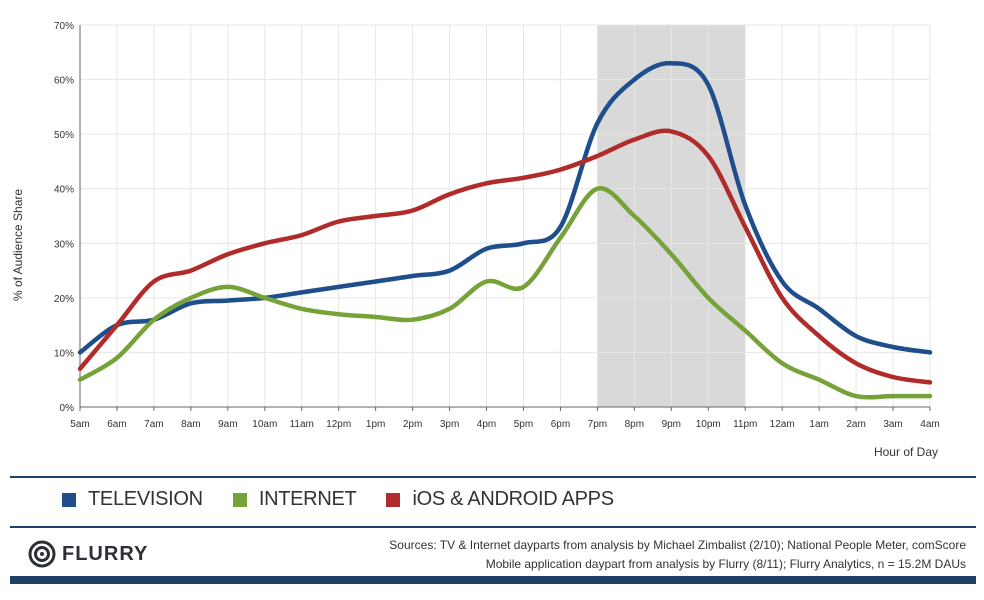  What do you see at coordinates (375, 424) in the screenshot?
I see `x-tick-label: 1pm` at bounding box center [375, 424].